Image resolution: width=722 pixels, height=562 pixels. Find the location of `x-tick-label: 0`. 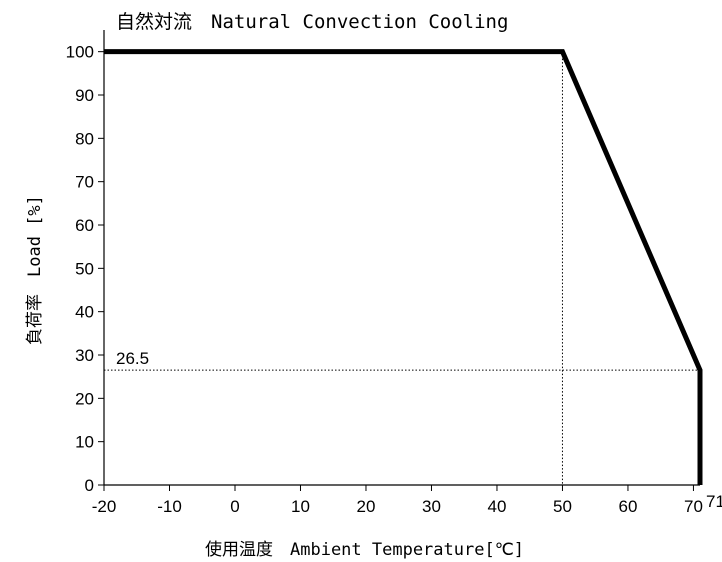

x-tick-label: 0 is located at coordinates (234, 506).